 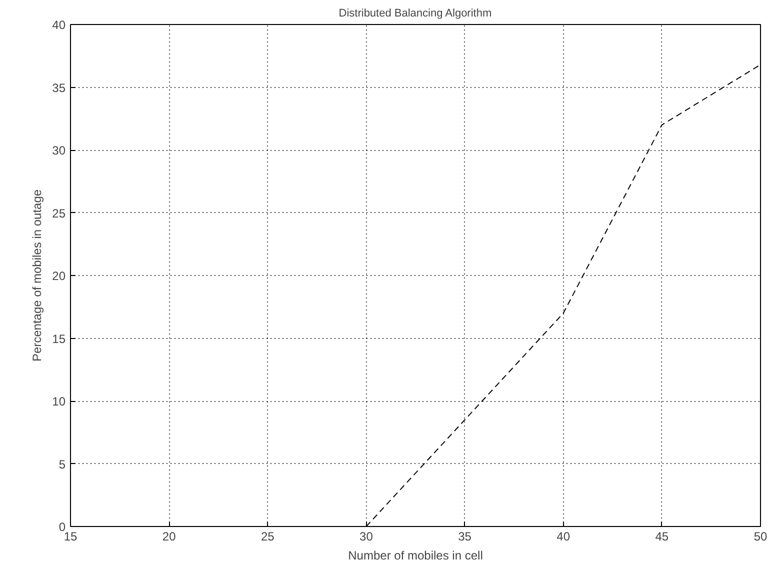 What do you see at coordinates (465, 537) in the screenshot?
I see `x-tick-label: 35` at bounding box center [465, 537].